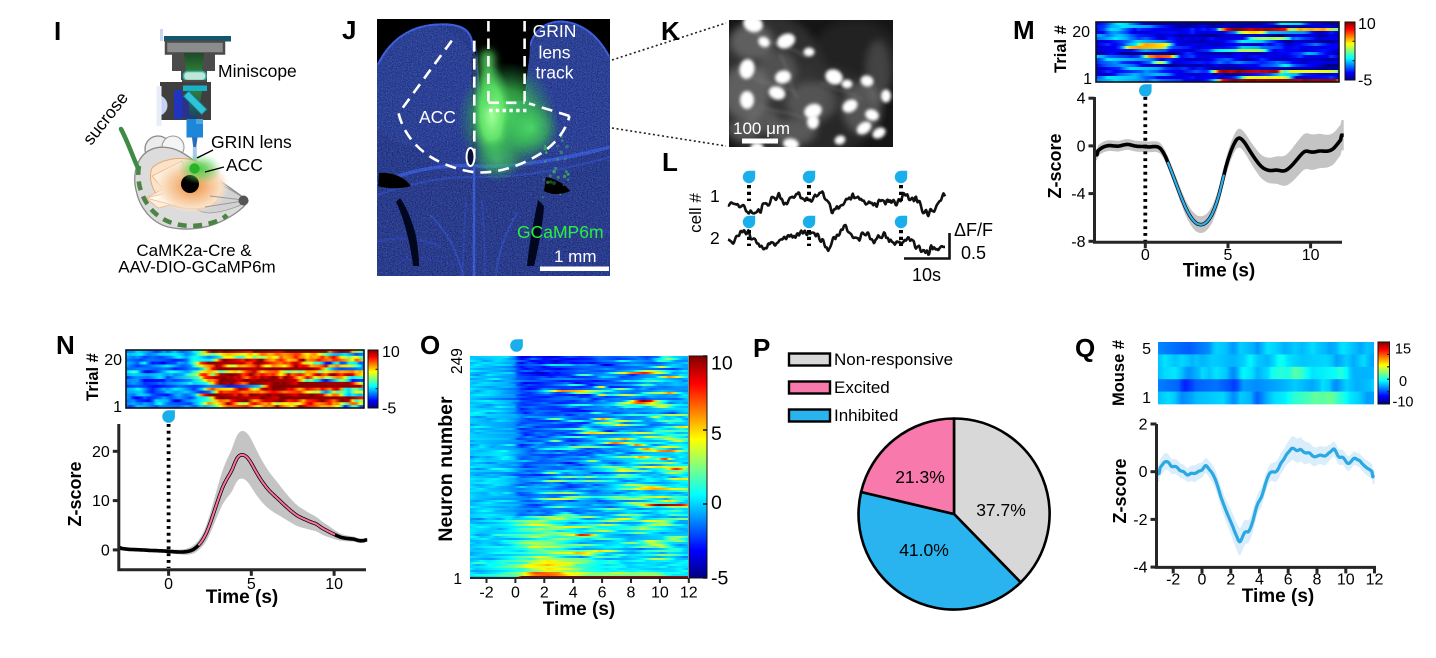  I want to click on svg-text: O, so click(430, 345).